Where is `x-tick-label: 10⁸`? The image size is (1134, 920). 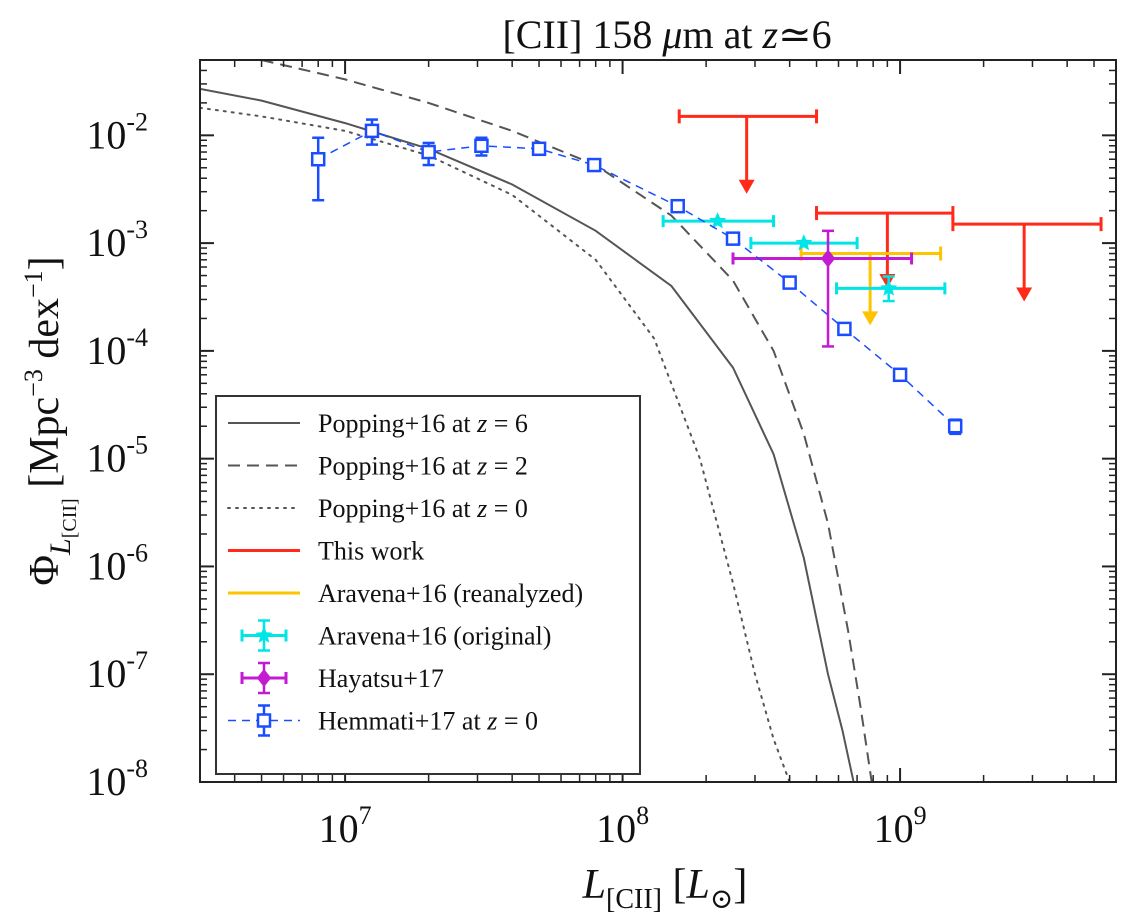
x-tick-label: 10⁸ is located at coordinates (622, 826).